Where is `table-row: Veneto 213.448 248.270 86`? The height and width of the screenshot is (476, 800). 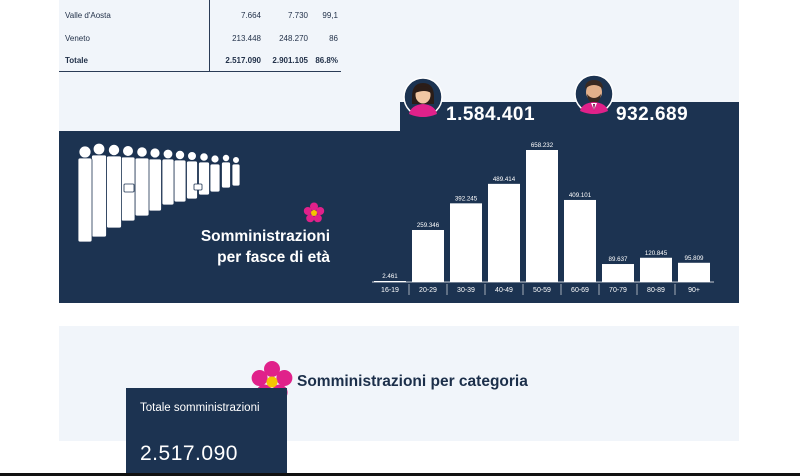
table-row: Veneto 213.448 248.270 86 is located at coordinates (200, 45).